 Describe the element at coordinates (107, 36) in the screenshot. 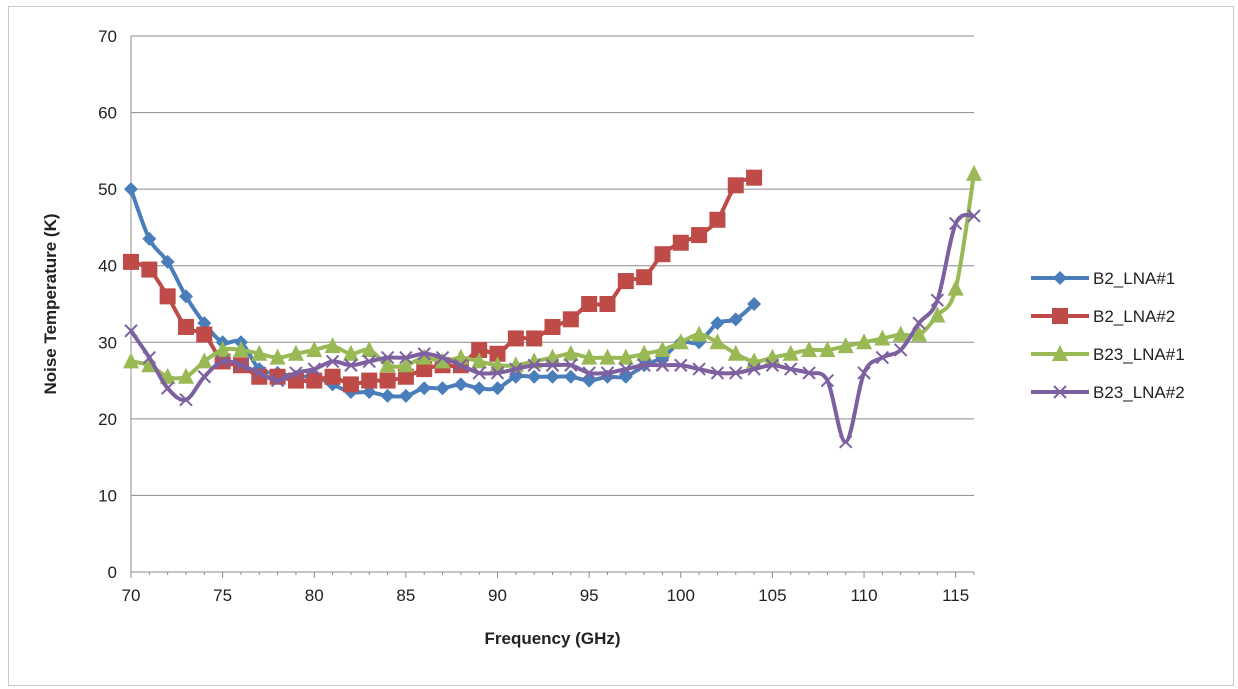

I see `y-tick-label: 70` at that location.